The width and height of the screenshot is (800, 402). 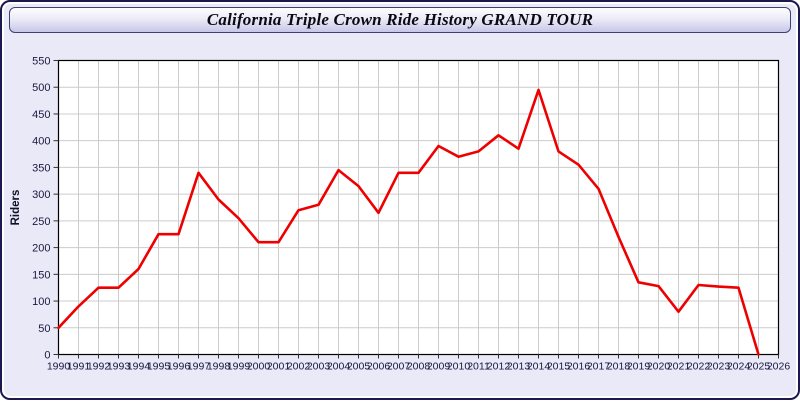 What do you see at coordinates (159, 367) in the screenshot?
I see `x-tick-label: 1995` at bounding box center [159, 367].